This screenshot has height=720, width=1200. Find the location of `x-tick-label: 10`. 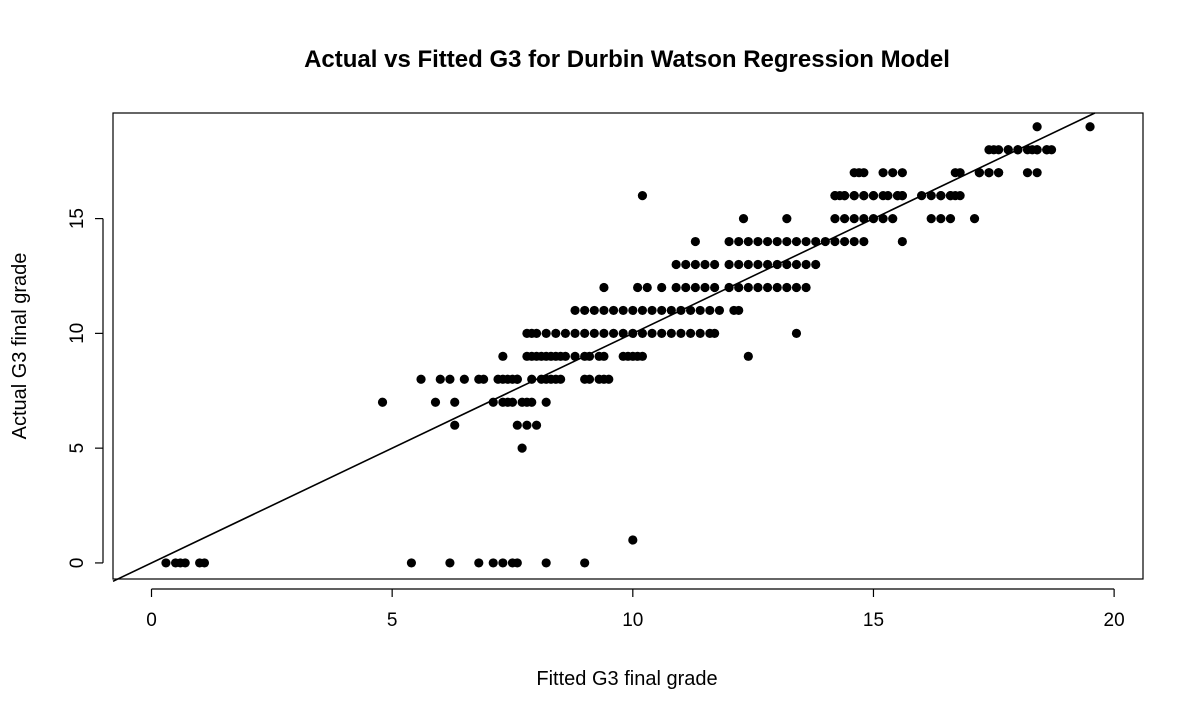

x-tick-label: 10 is located at coordinates (632, 620).